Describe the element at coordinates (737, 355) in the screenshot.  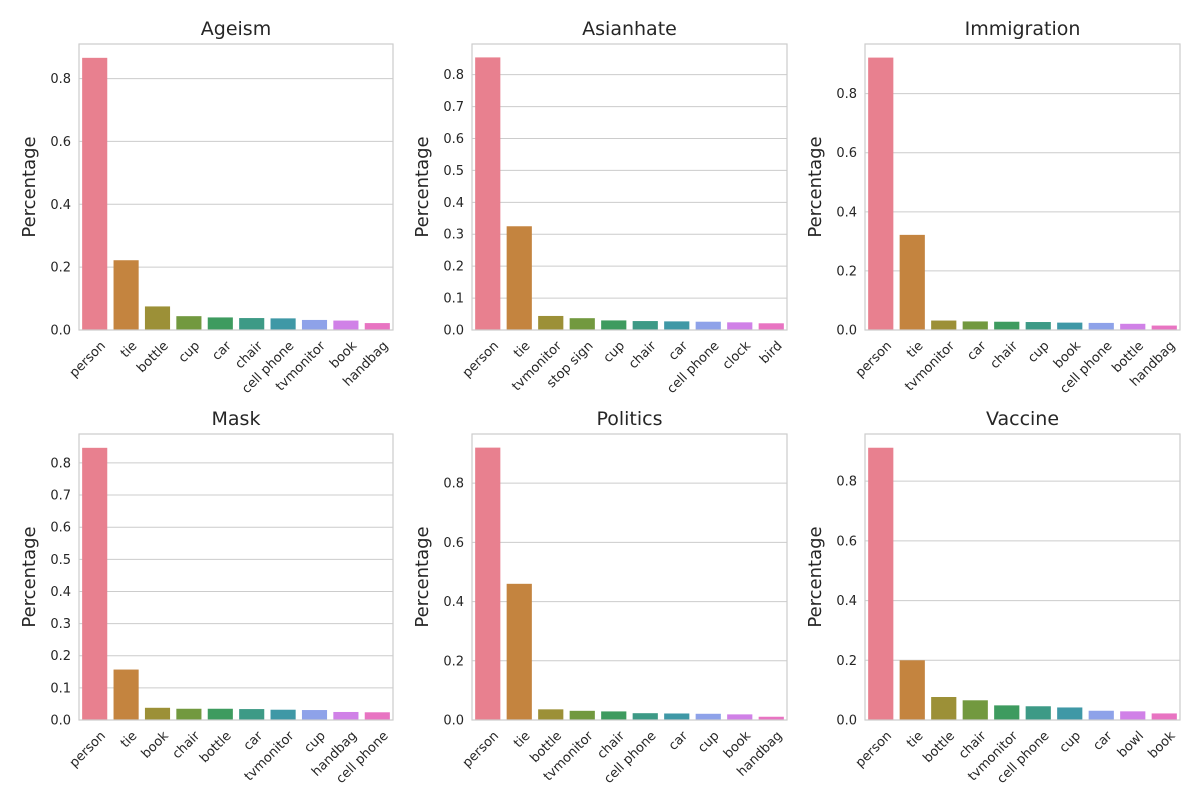
I see `x-tick-label: clock` at that location.